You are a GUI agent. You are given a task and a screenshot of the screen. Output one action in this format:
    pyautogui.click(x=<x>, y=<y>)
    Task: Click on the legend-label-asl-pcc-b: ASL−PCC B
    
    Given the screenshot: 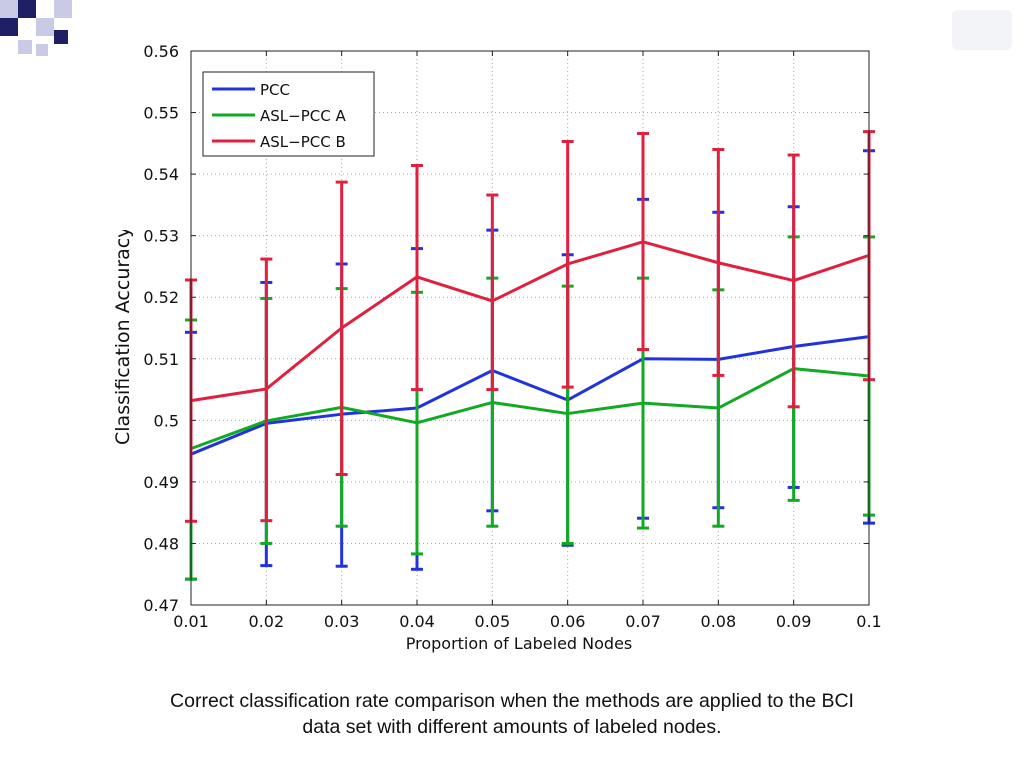 What is the action you would take?
    pyautogui.click(x=303, y=142)
    